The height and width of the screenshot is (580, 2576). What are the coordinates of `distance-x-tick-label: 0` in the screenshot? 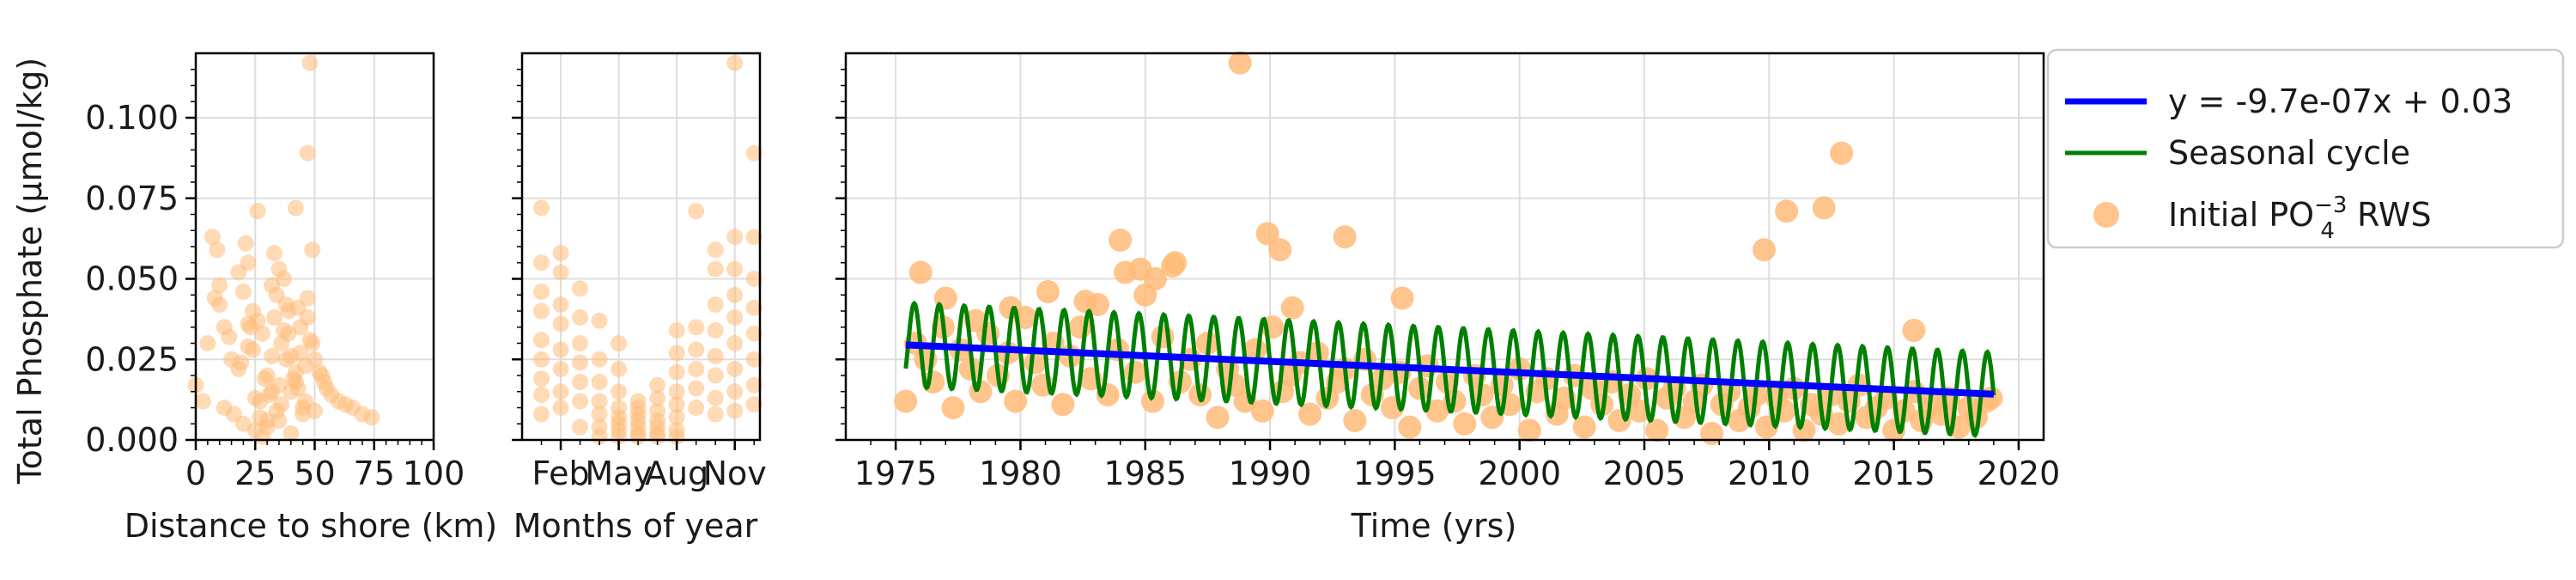 It's located at (196, 473).